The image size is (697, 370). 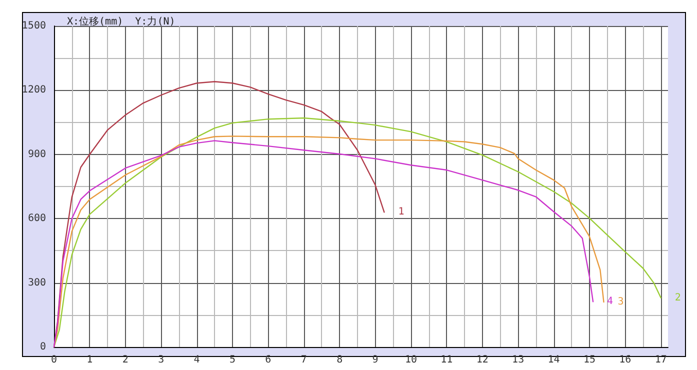 I want to click on x-tick-label: 1, so click(x=89, y=360).